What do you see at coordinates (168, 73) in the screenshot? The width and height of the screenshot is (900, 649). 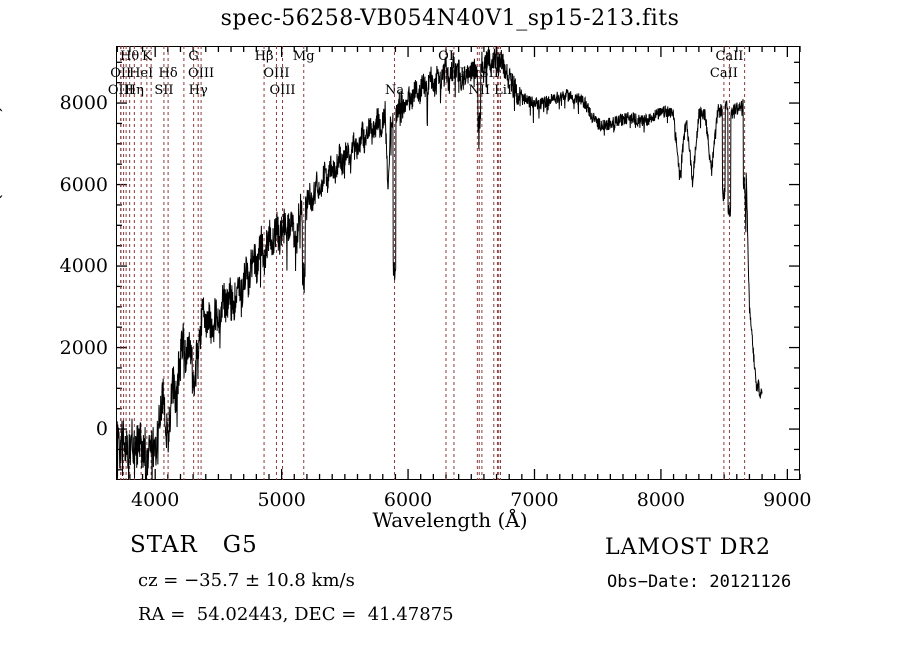 I see `line-label-9: Hδ` at bounding box center [168, 73].